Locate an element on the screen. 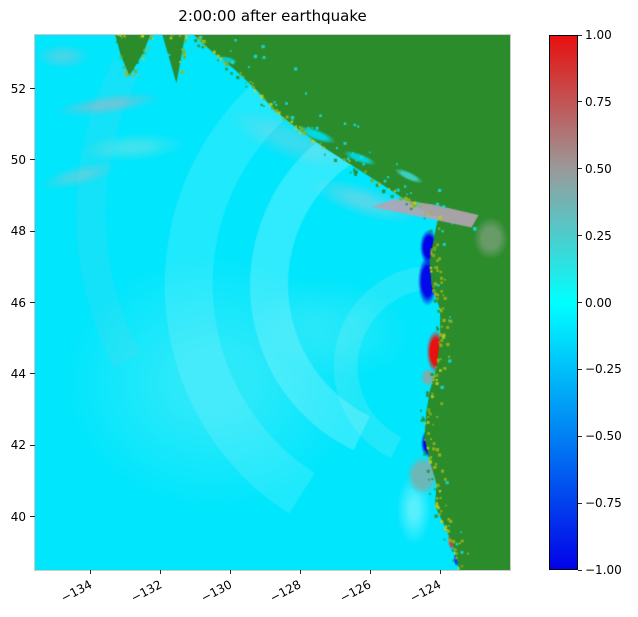 The image size is (638, 617). colorbar-tick-label: 0.00 is located at coordinates (598, 302).